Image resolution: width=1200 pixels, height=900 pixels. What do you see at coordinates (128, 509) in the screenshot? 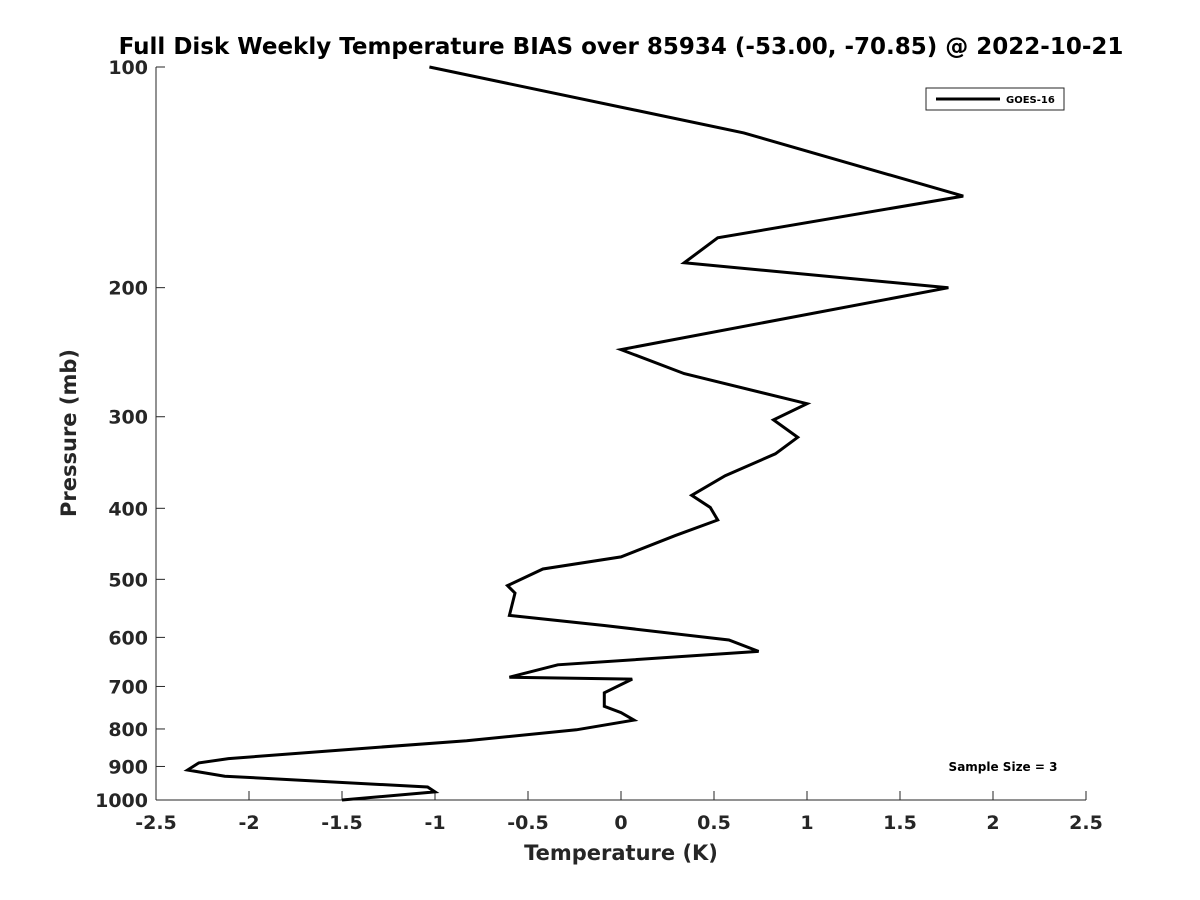
I see `y-tick-label: 400` at bounding box center [128, 509].